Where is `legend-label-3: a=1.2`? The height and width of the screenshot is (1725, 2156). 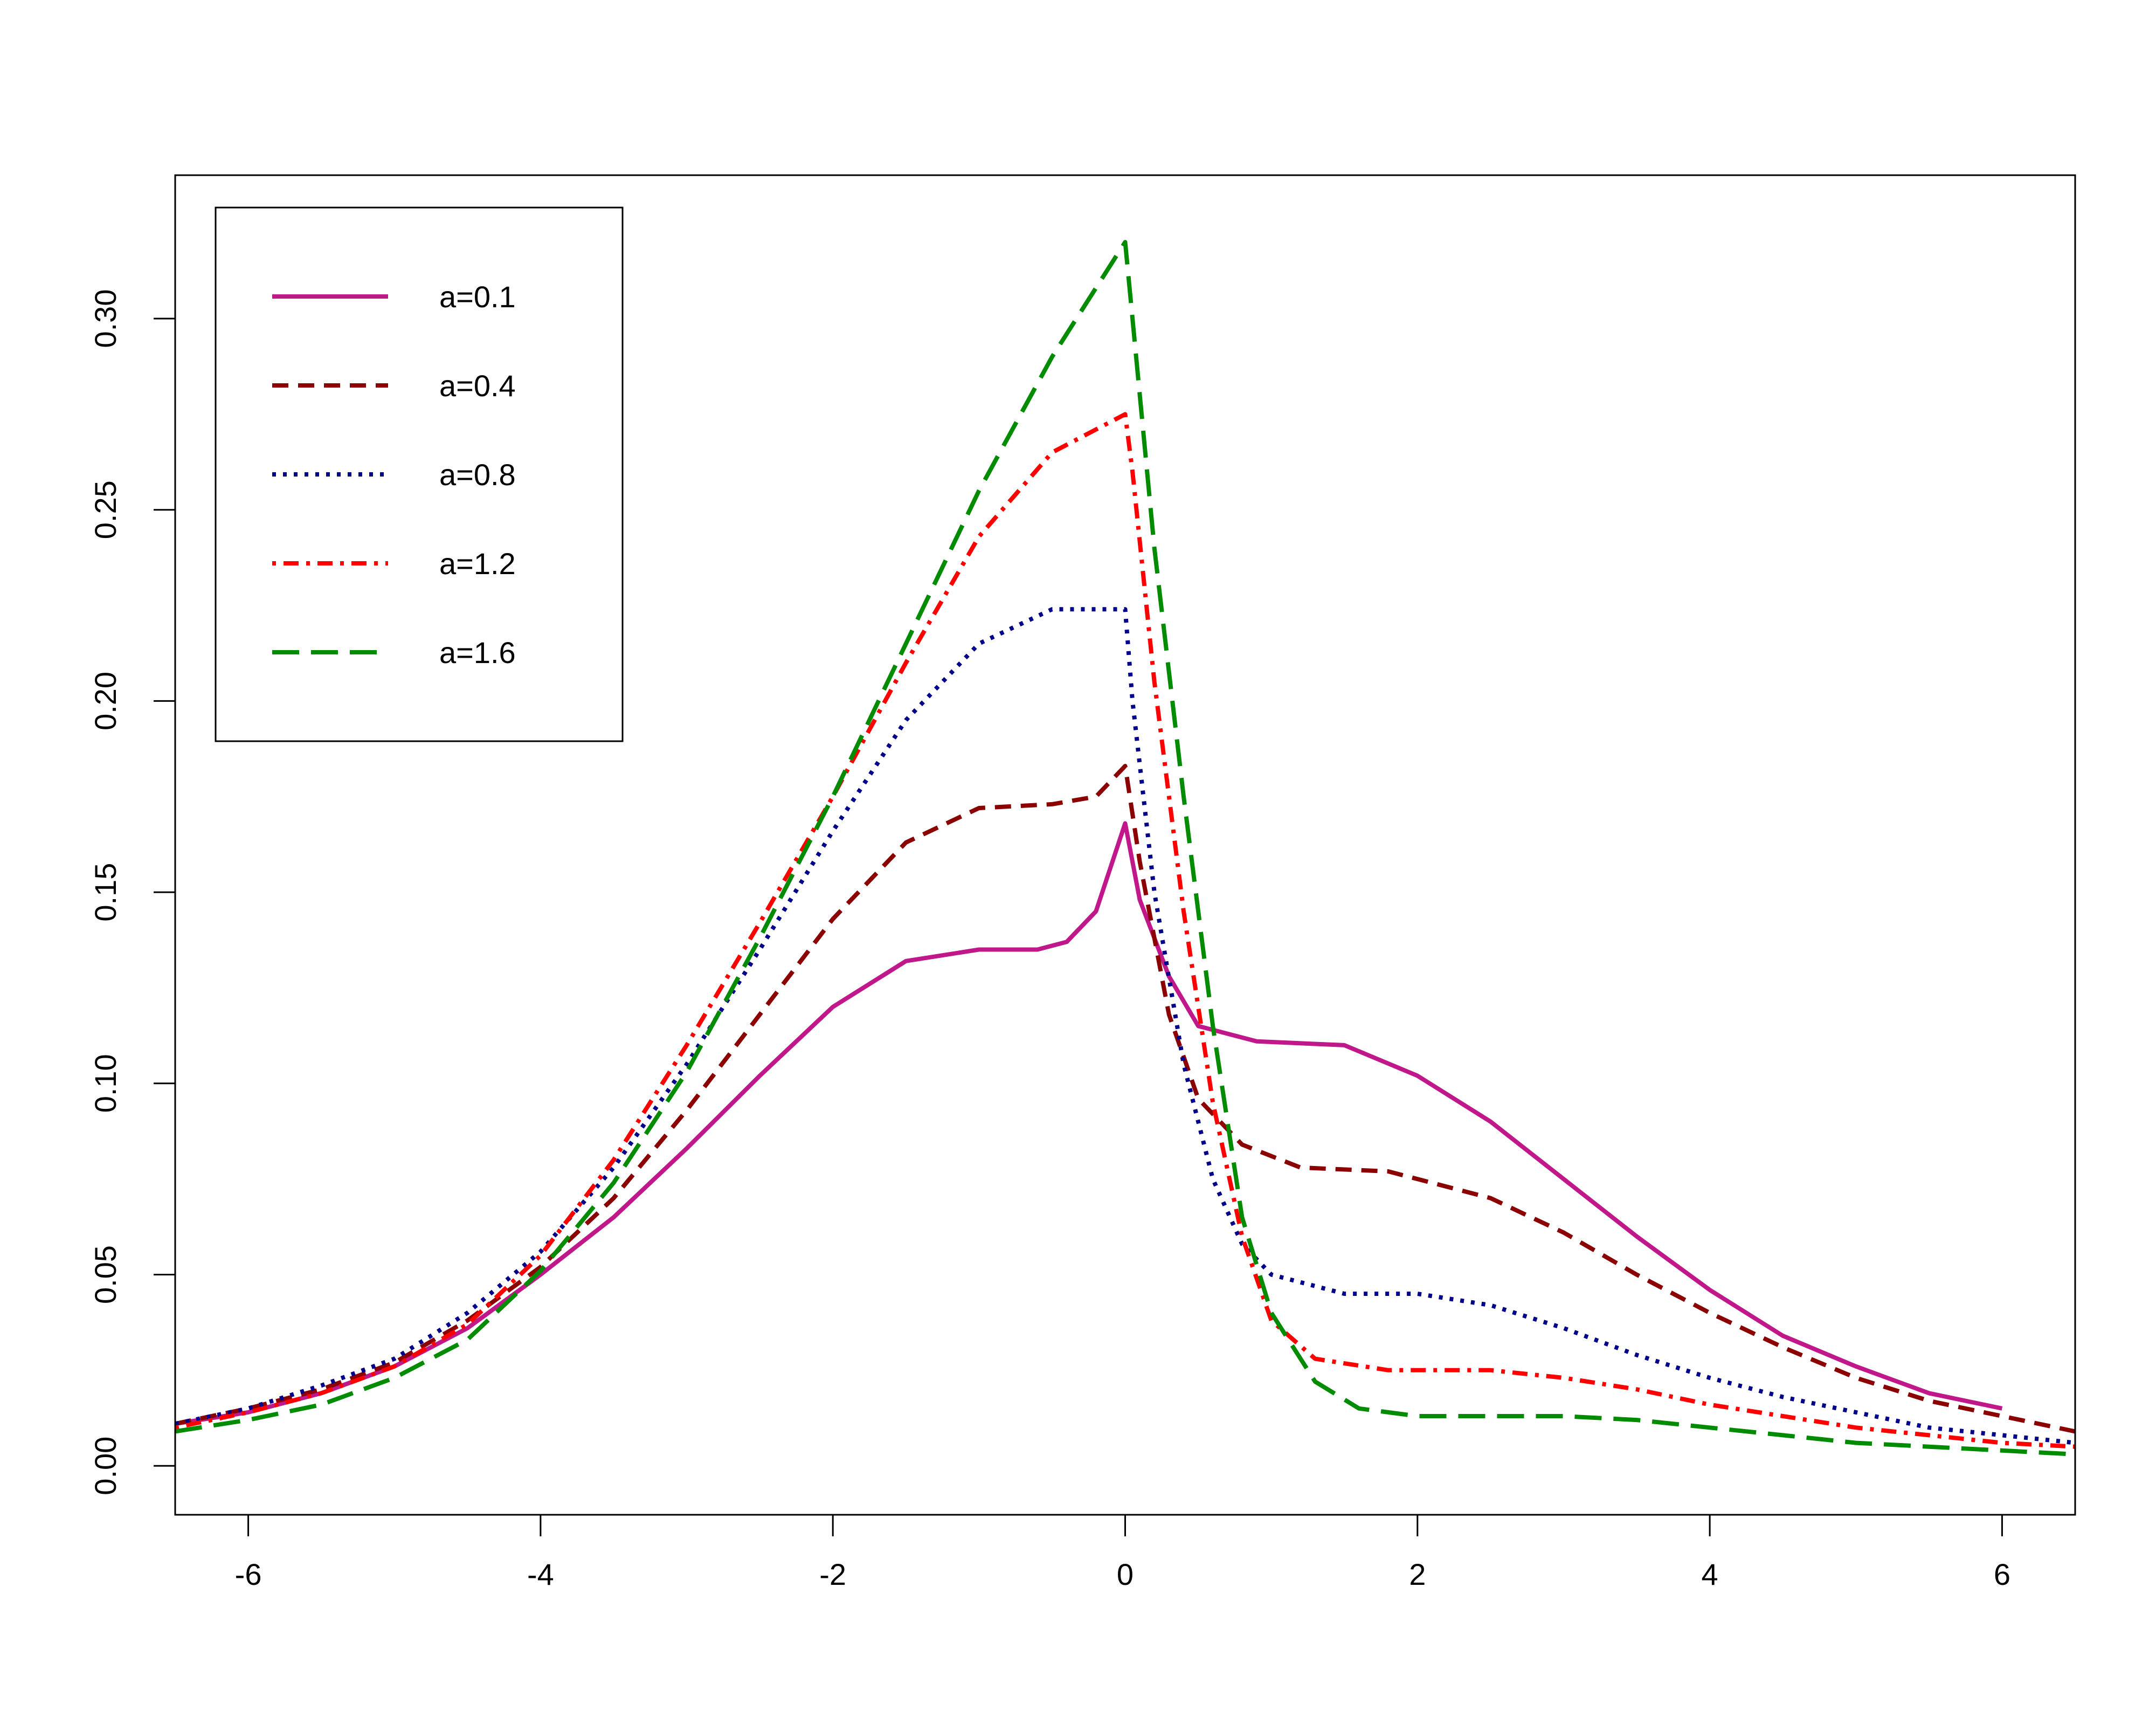
legend-label-3: a=1.2 is located at coordinates (477, 564).